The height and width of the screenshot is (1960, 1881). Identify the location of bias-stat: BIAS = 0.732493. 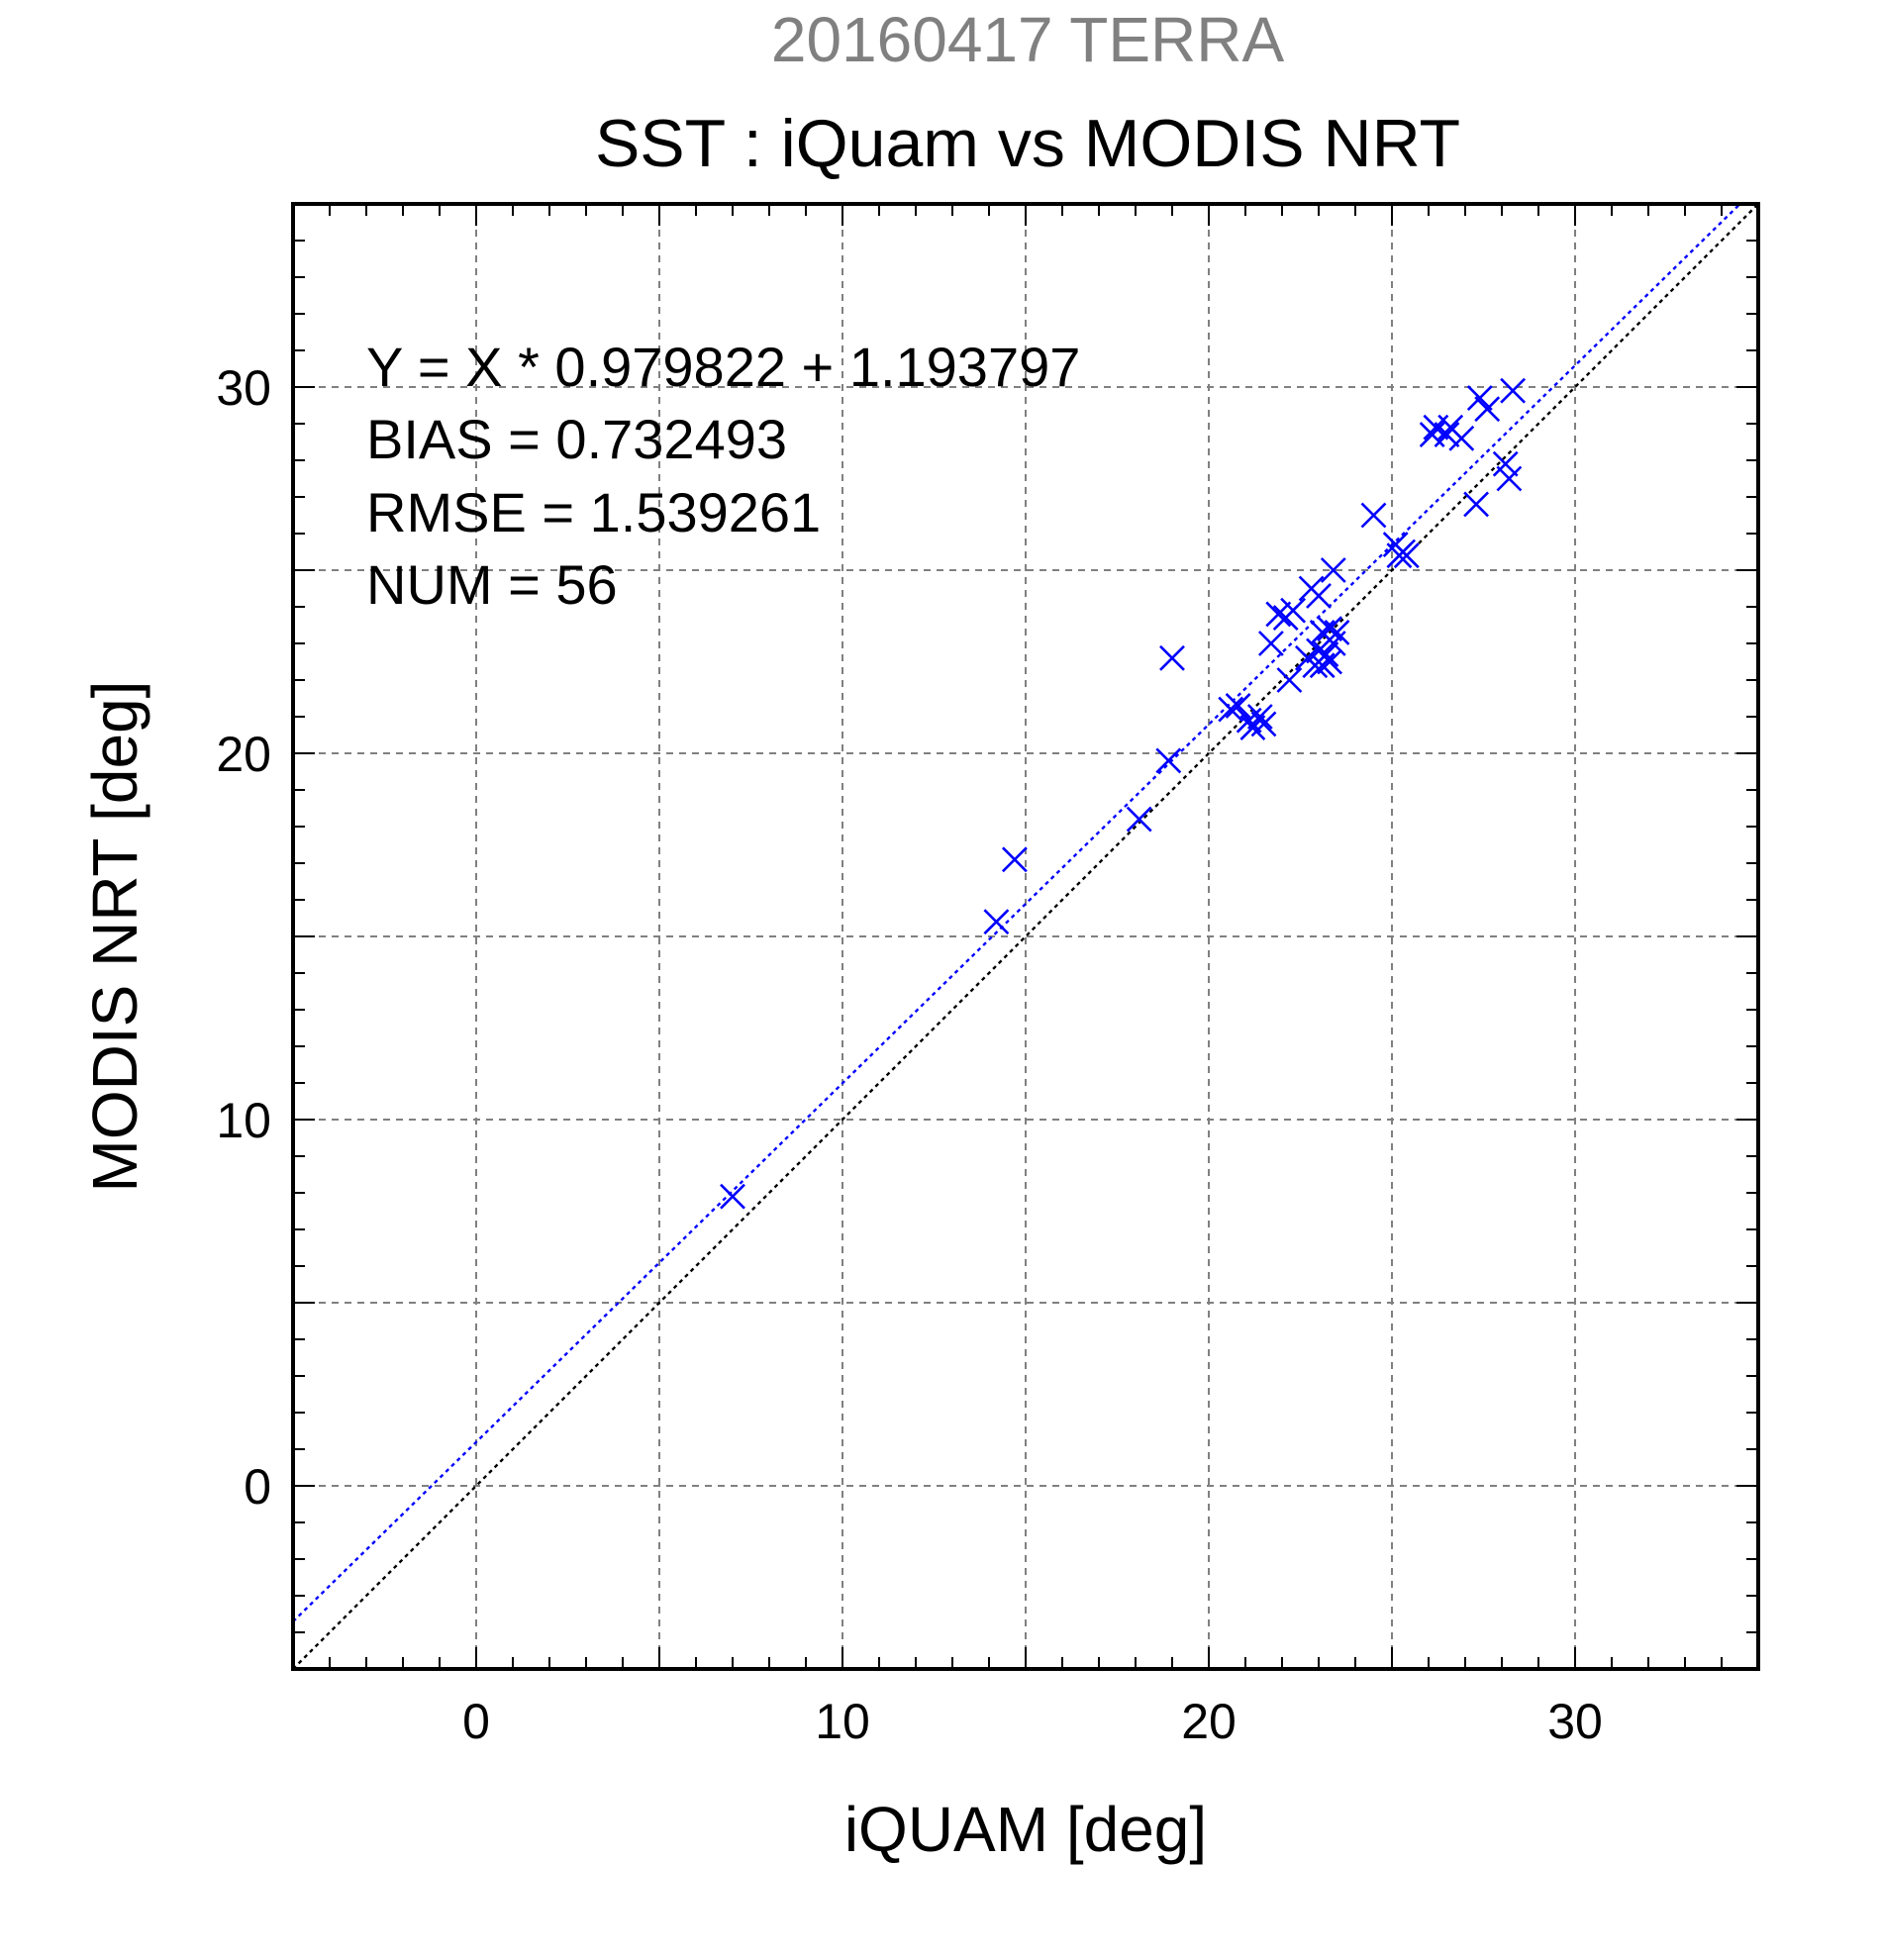
(576, 439).